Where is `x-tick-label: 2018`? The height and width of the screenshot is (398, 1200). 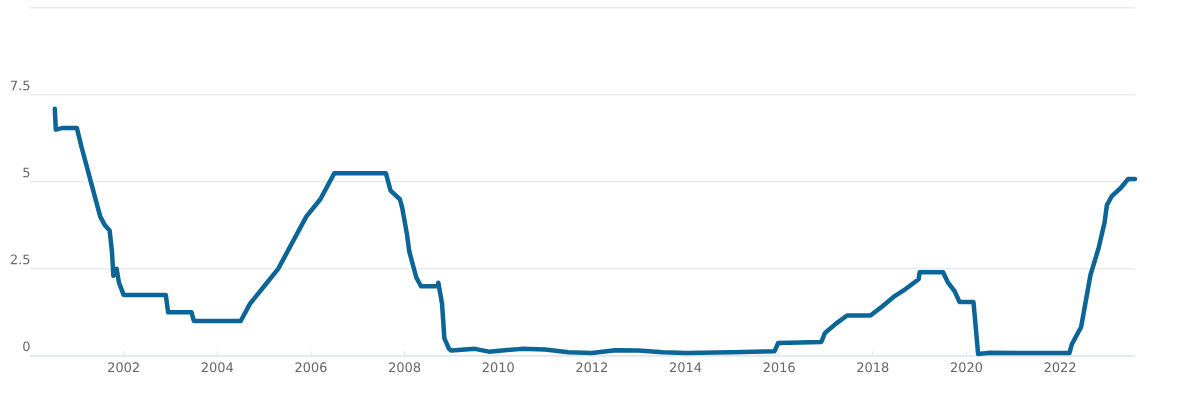
x-tick-label: 2018 is located at coordinates (873, 367).